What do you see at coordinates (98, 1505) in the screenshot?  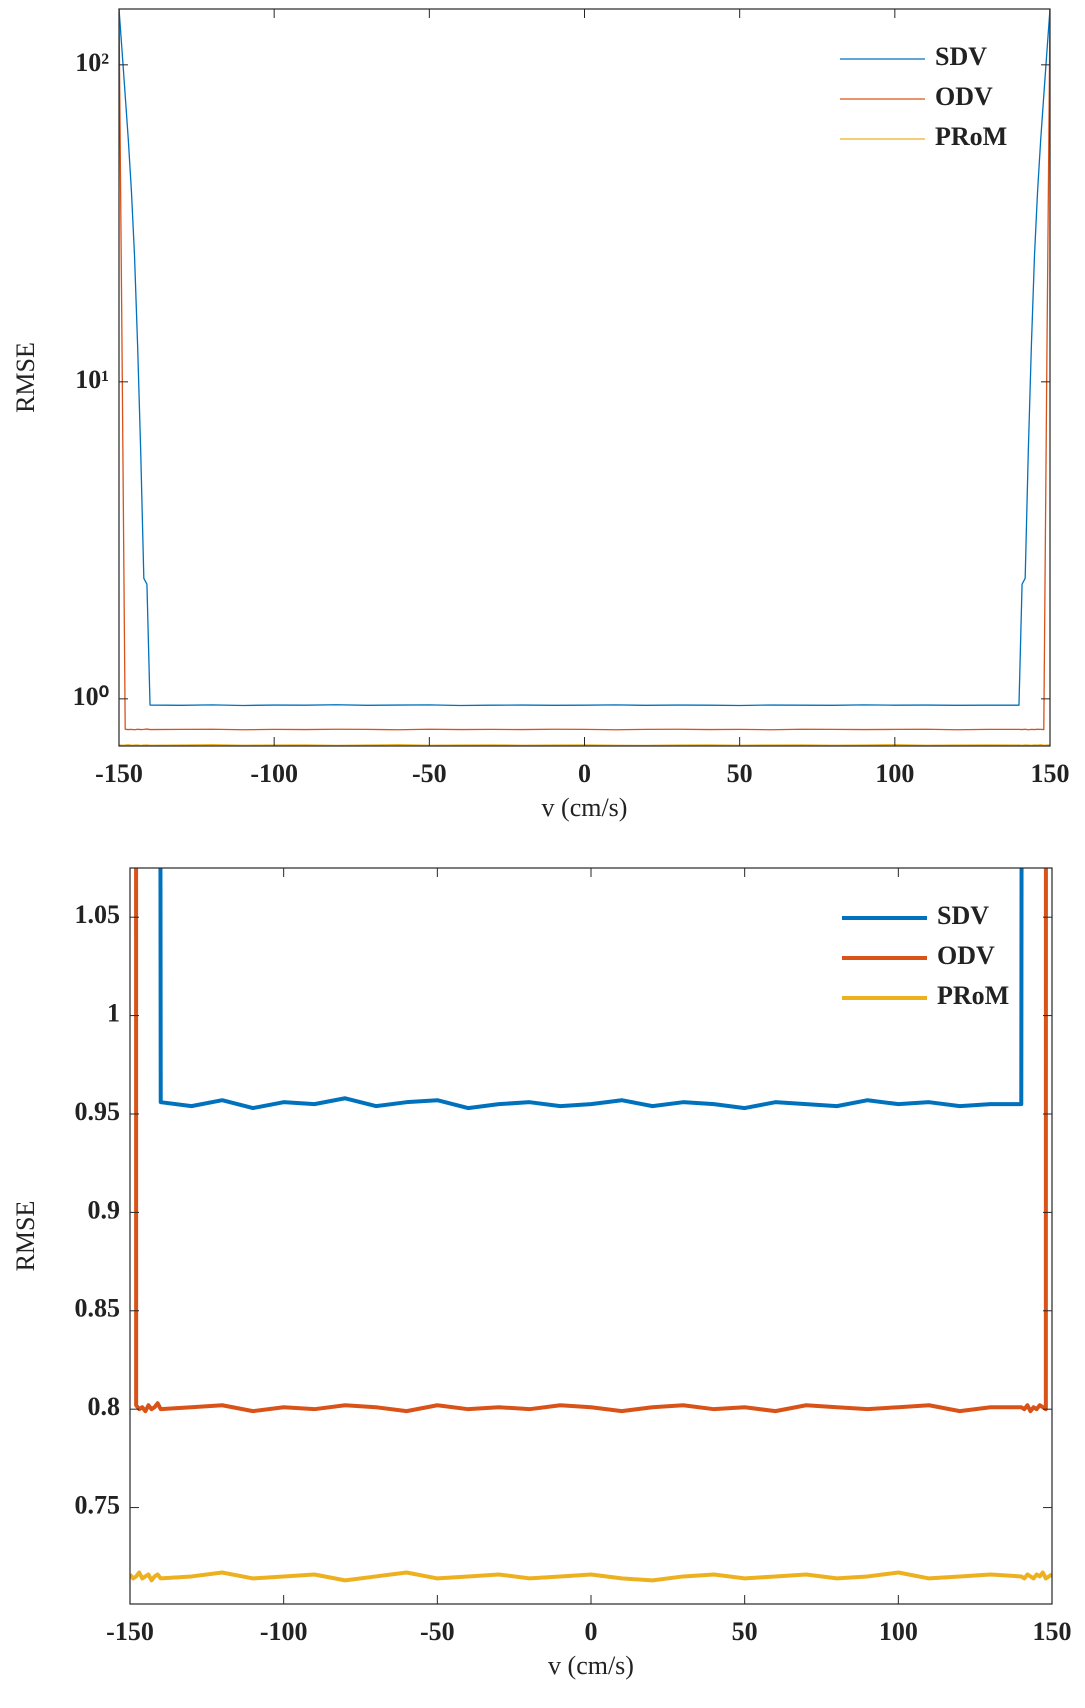 I see `y-tick-label: 0.75` at bounding box center [98, 1505].